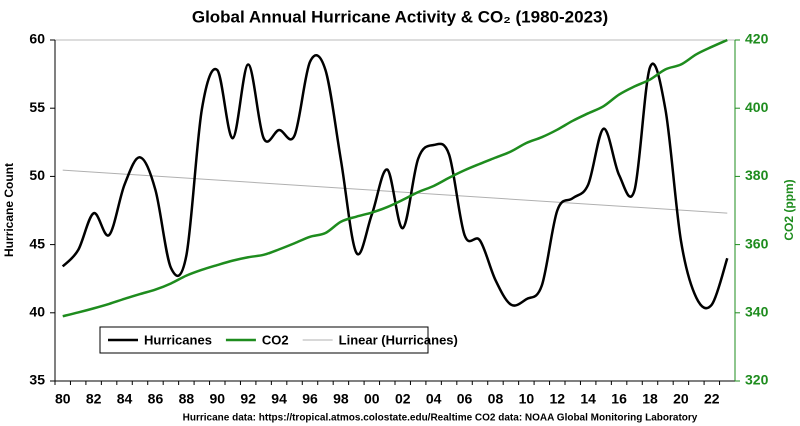 The height and width of the screenshot is (426, 800). I want to click on y-tick-label: 35, so click(37, 380).